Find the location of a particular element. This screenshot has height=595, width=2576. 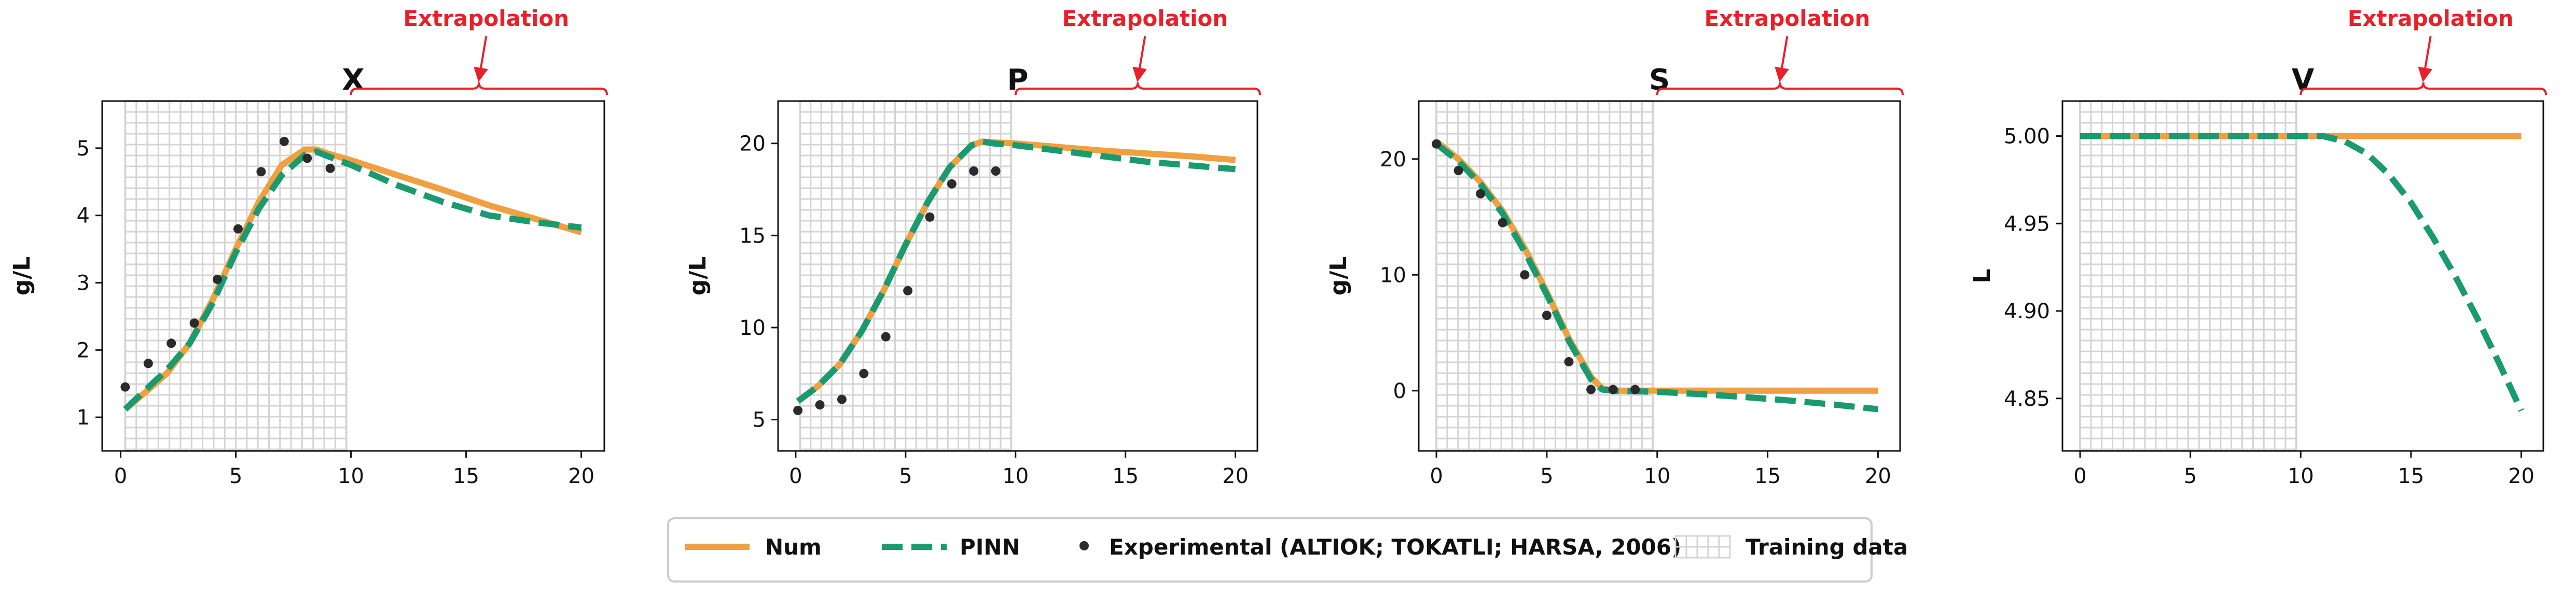

y-tick-label: 20 is located at coordinates (752, 144).